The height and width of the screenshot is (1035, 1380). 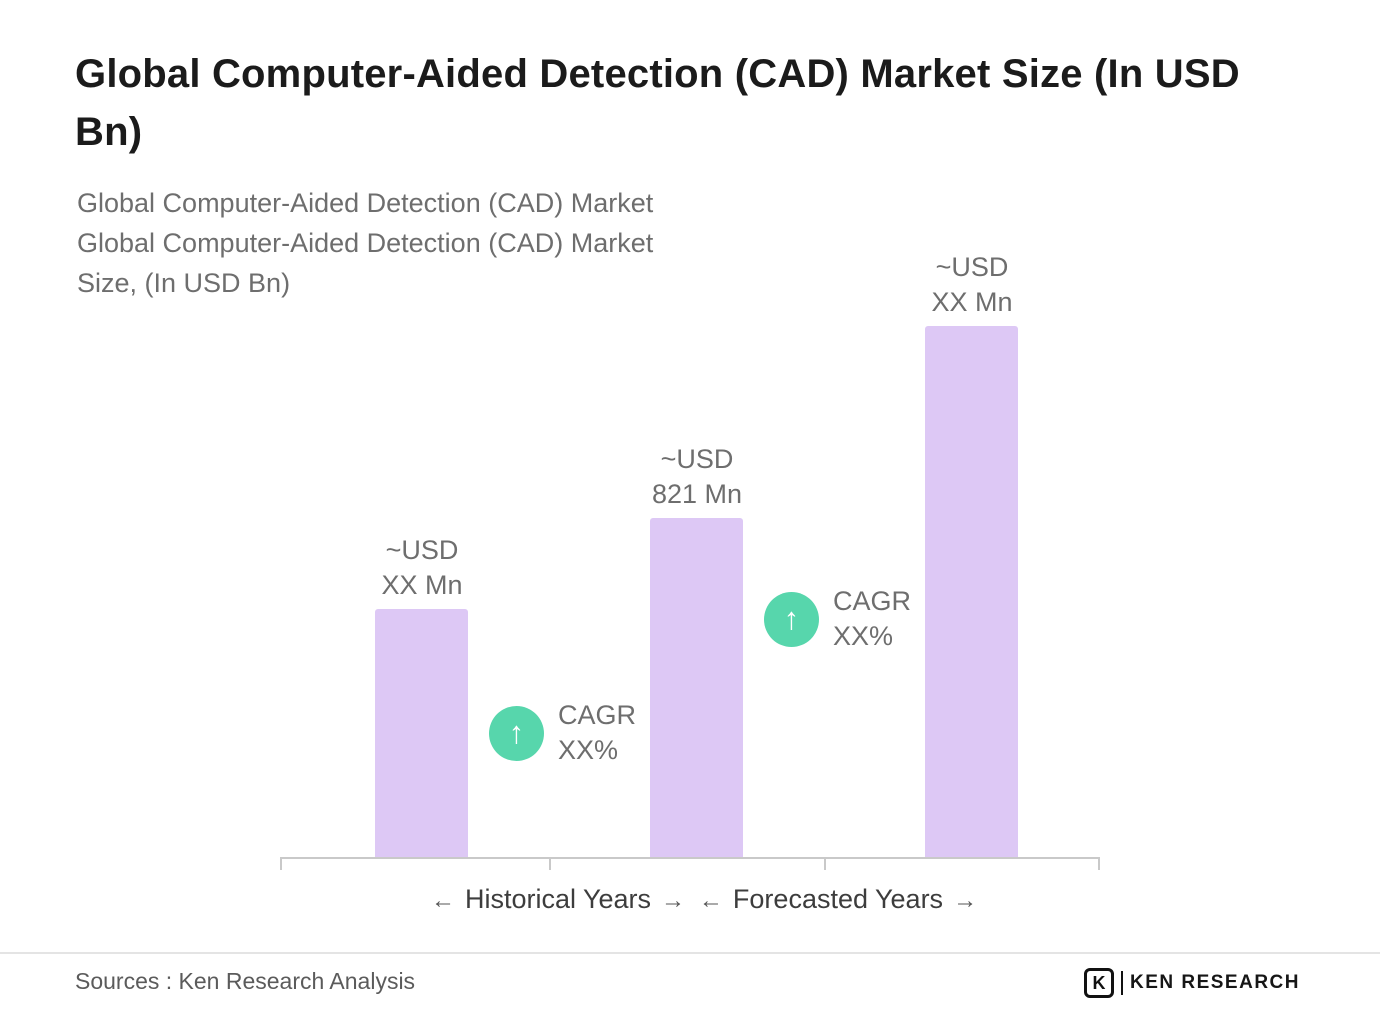 What do you see at coordinates (1098, 983) in the screenshot?
I see `ken-research-logo-mark-icon: K` at bounding box center [1098, 983].